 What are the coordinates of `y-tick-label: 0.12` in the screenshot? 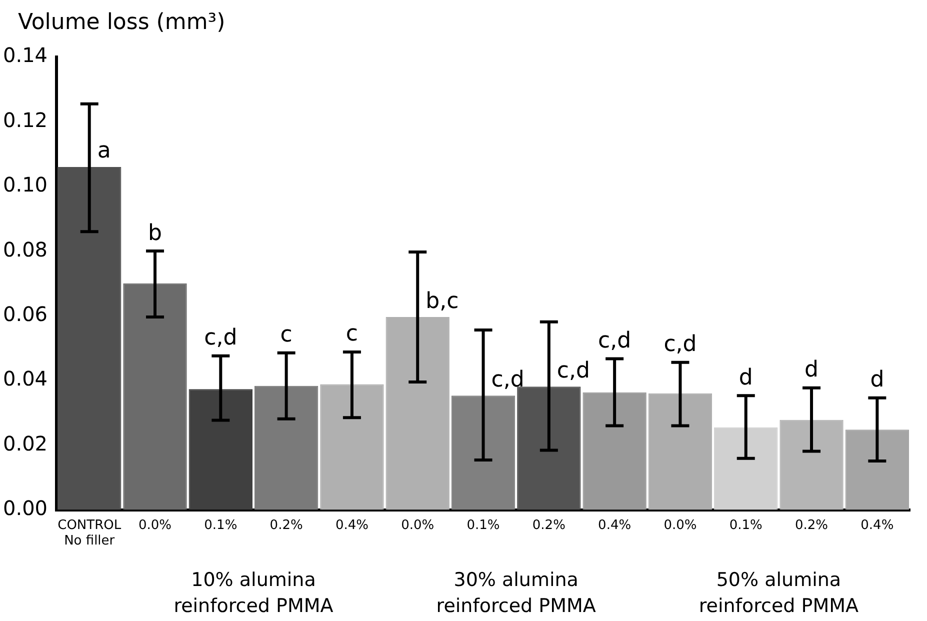 It's located at (25, 120).